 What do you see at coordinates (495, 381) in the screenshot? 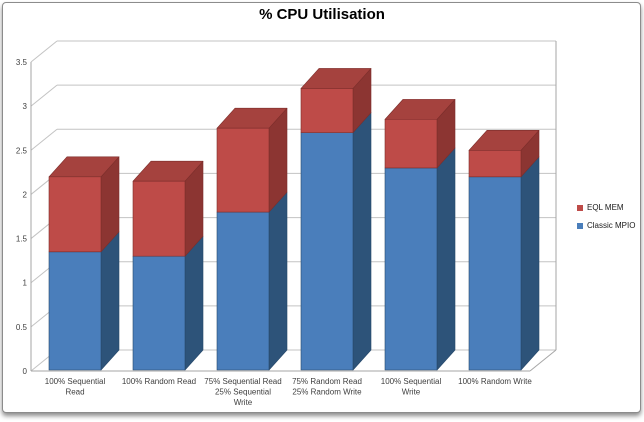
I see `x-category-label: 100% Random Write` at bounding box center [495, 381].